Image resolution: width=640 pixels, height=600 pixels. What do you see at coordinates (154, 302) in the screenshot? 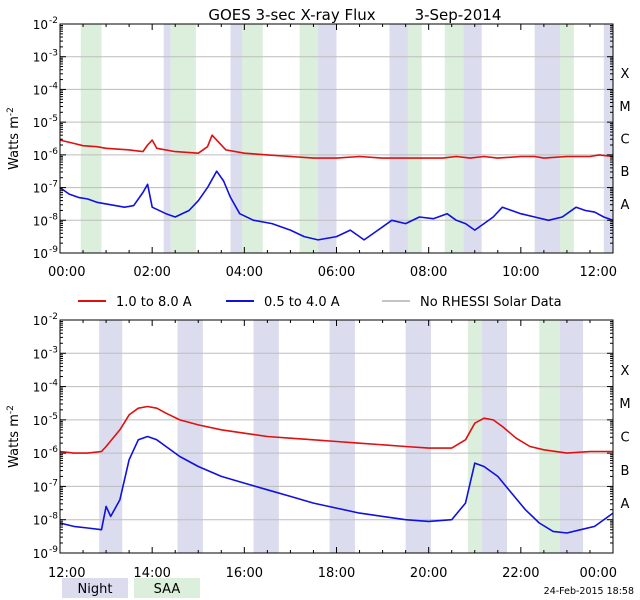
I see `legend-long-label: 1.0 to 8.0 A` at bounding box center [154, 302].